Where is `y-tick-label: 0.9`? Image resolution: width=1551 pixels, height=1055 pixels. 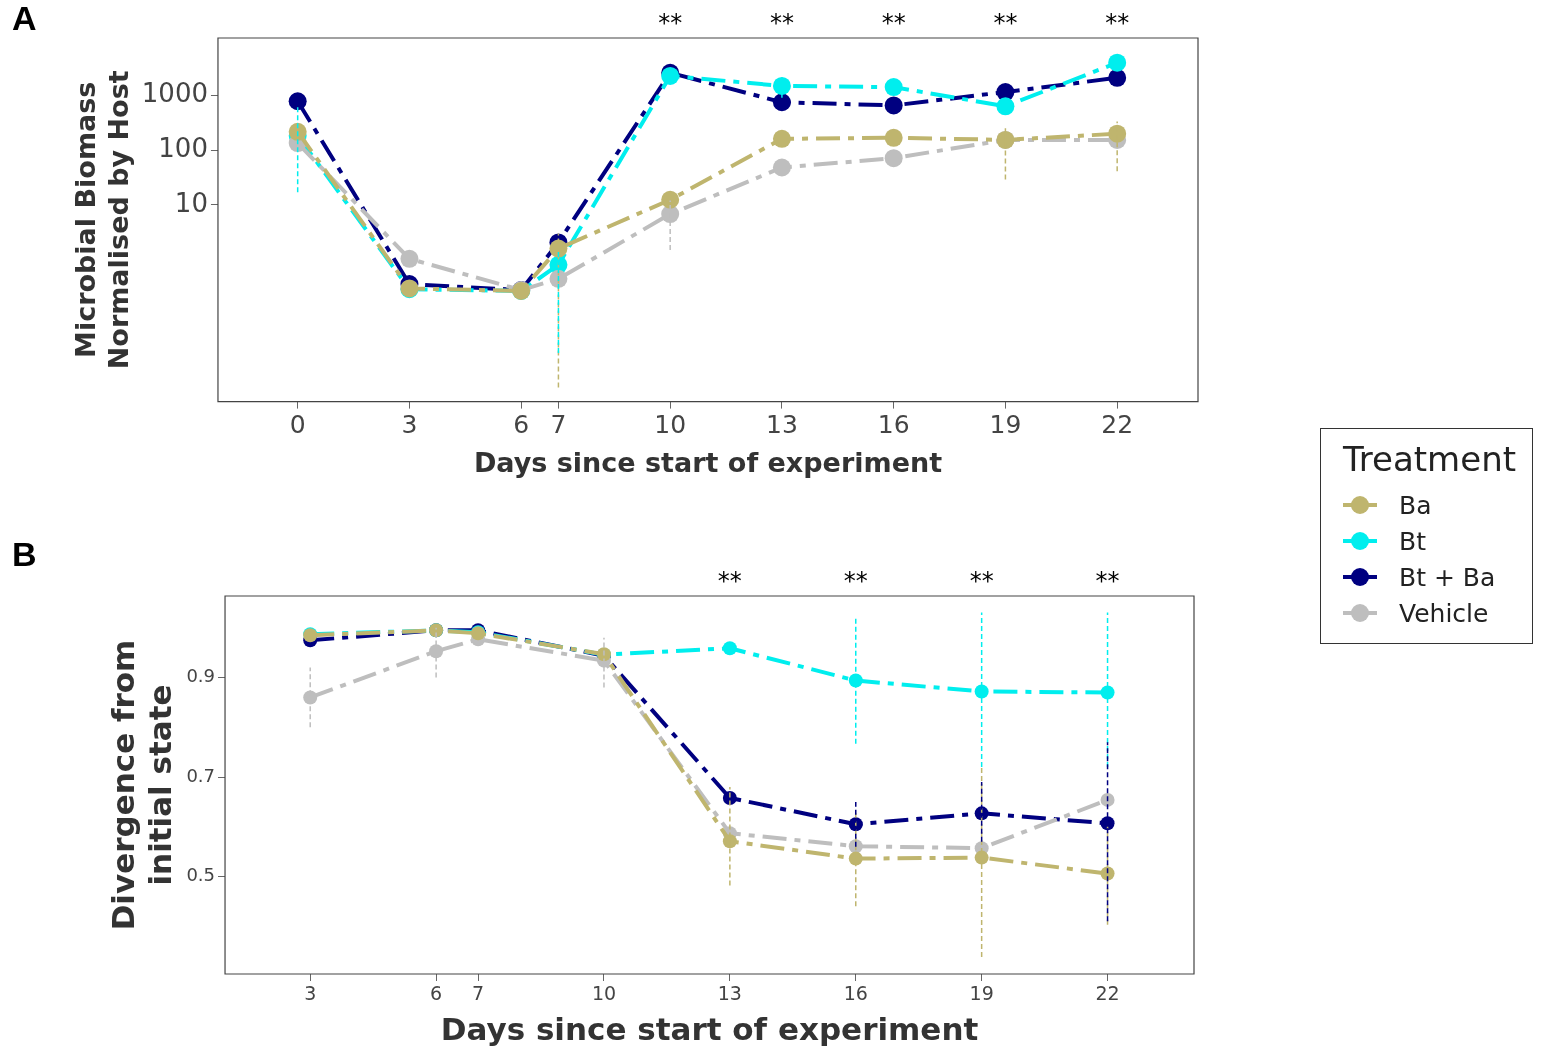
y-tick-label: 0.9 is located at coordinates (201, 676).